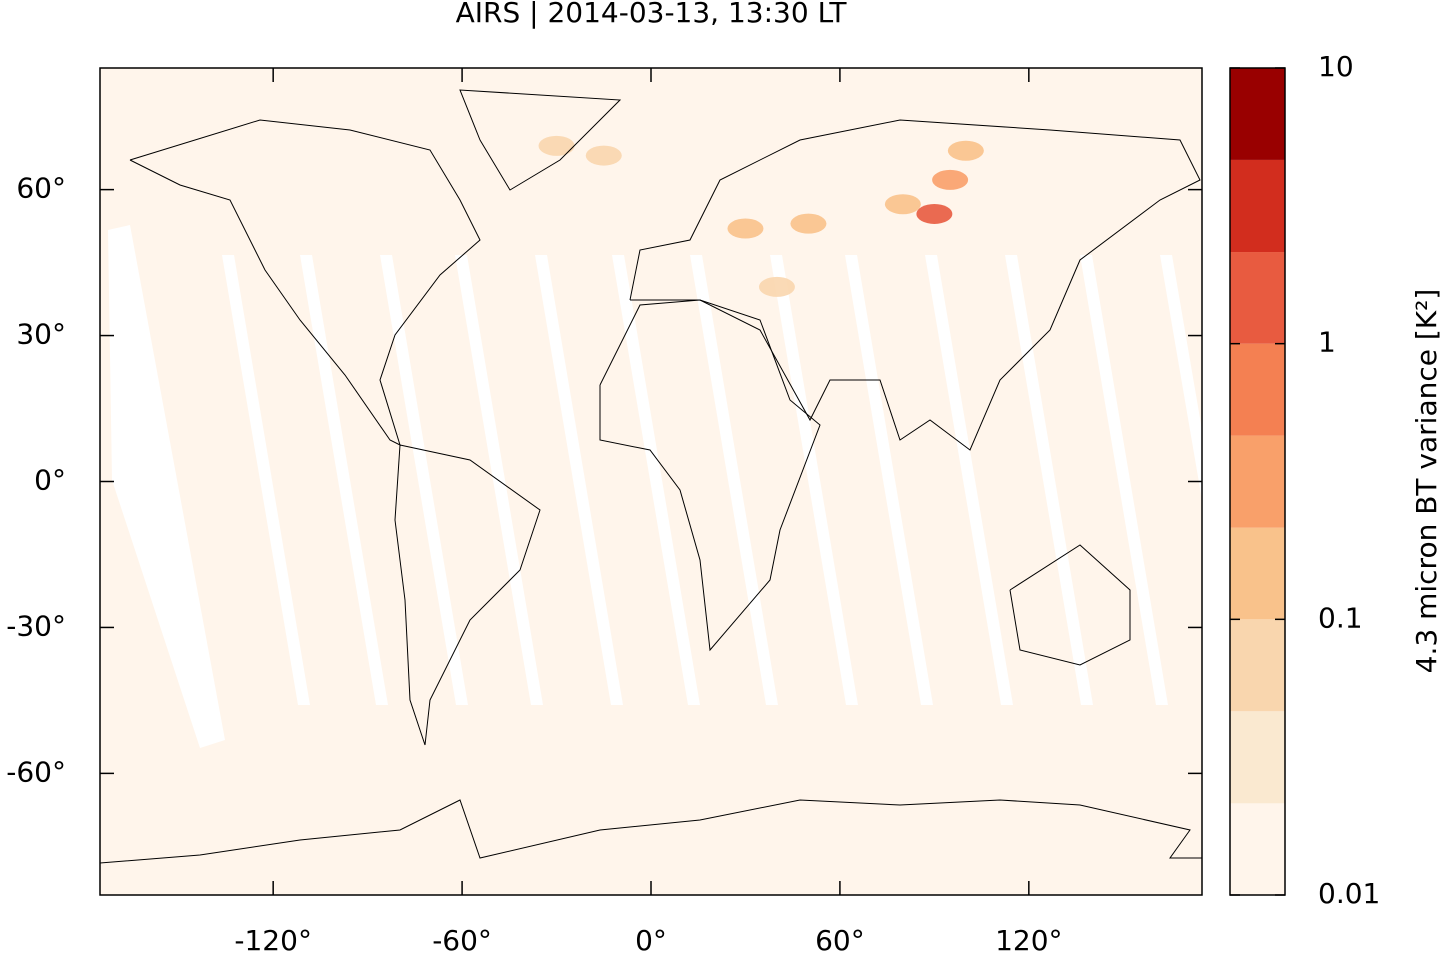  What do you see at coordinates (462, 940) in the screenshot?
I see `x-tick-label: -60°` at bounding box center [462, 940].